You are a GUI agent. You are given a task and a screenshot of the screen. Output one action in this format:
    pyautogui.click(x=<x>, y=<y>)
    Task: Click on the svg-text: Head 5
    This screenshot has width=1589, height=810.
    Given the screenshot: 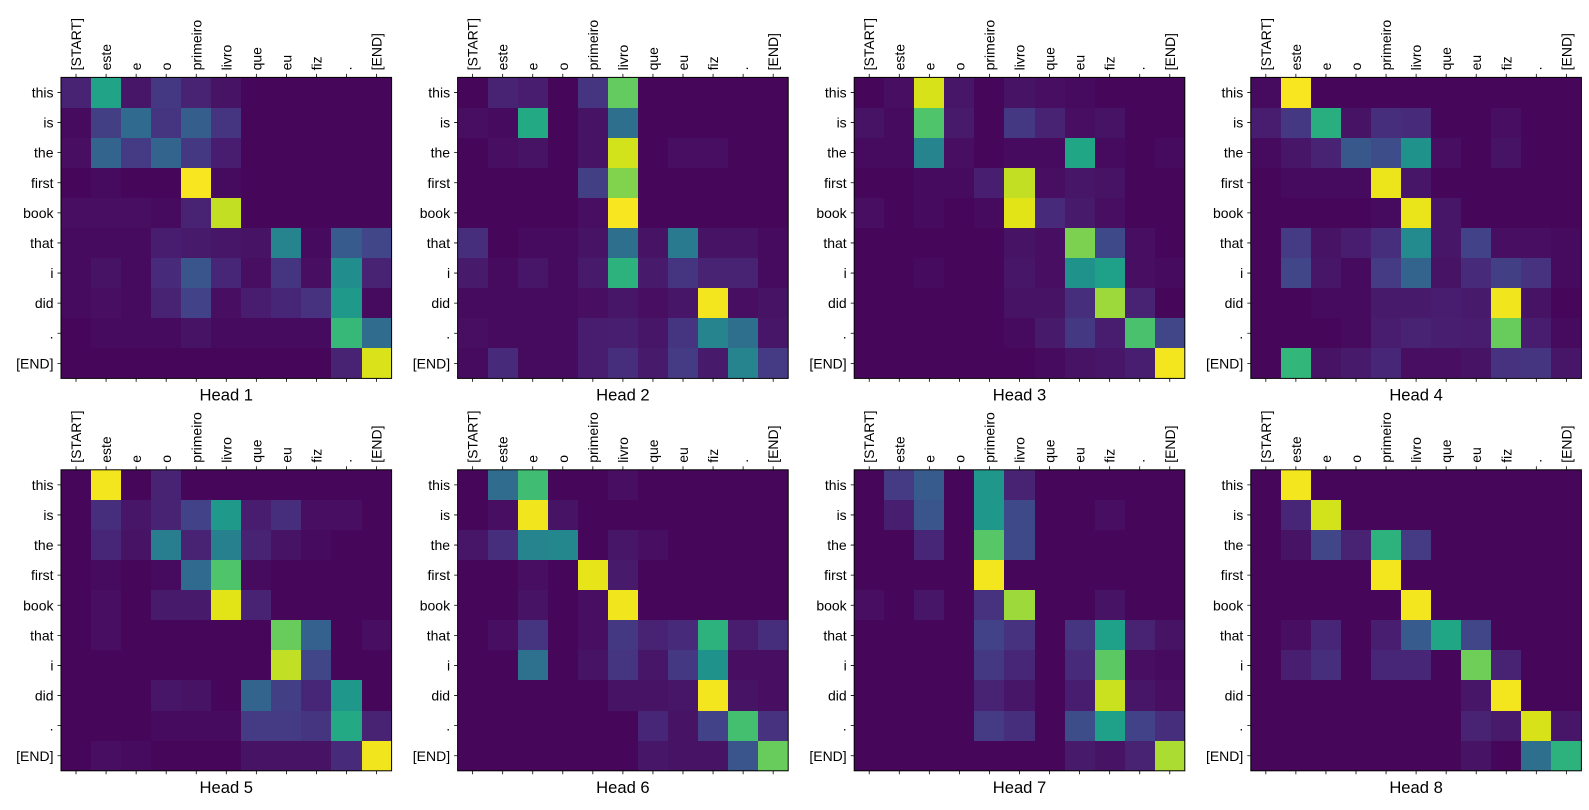 What is the action you would take?
    pyautogui.click(x=227, y=787)
    